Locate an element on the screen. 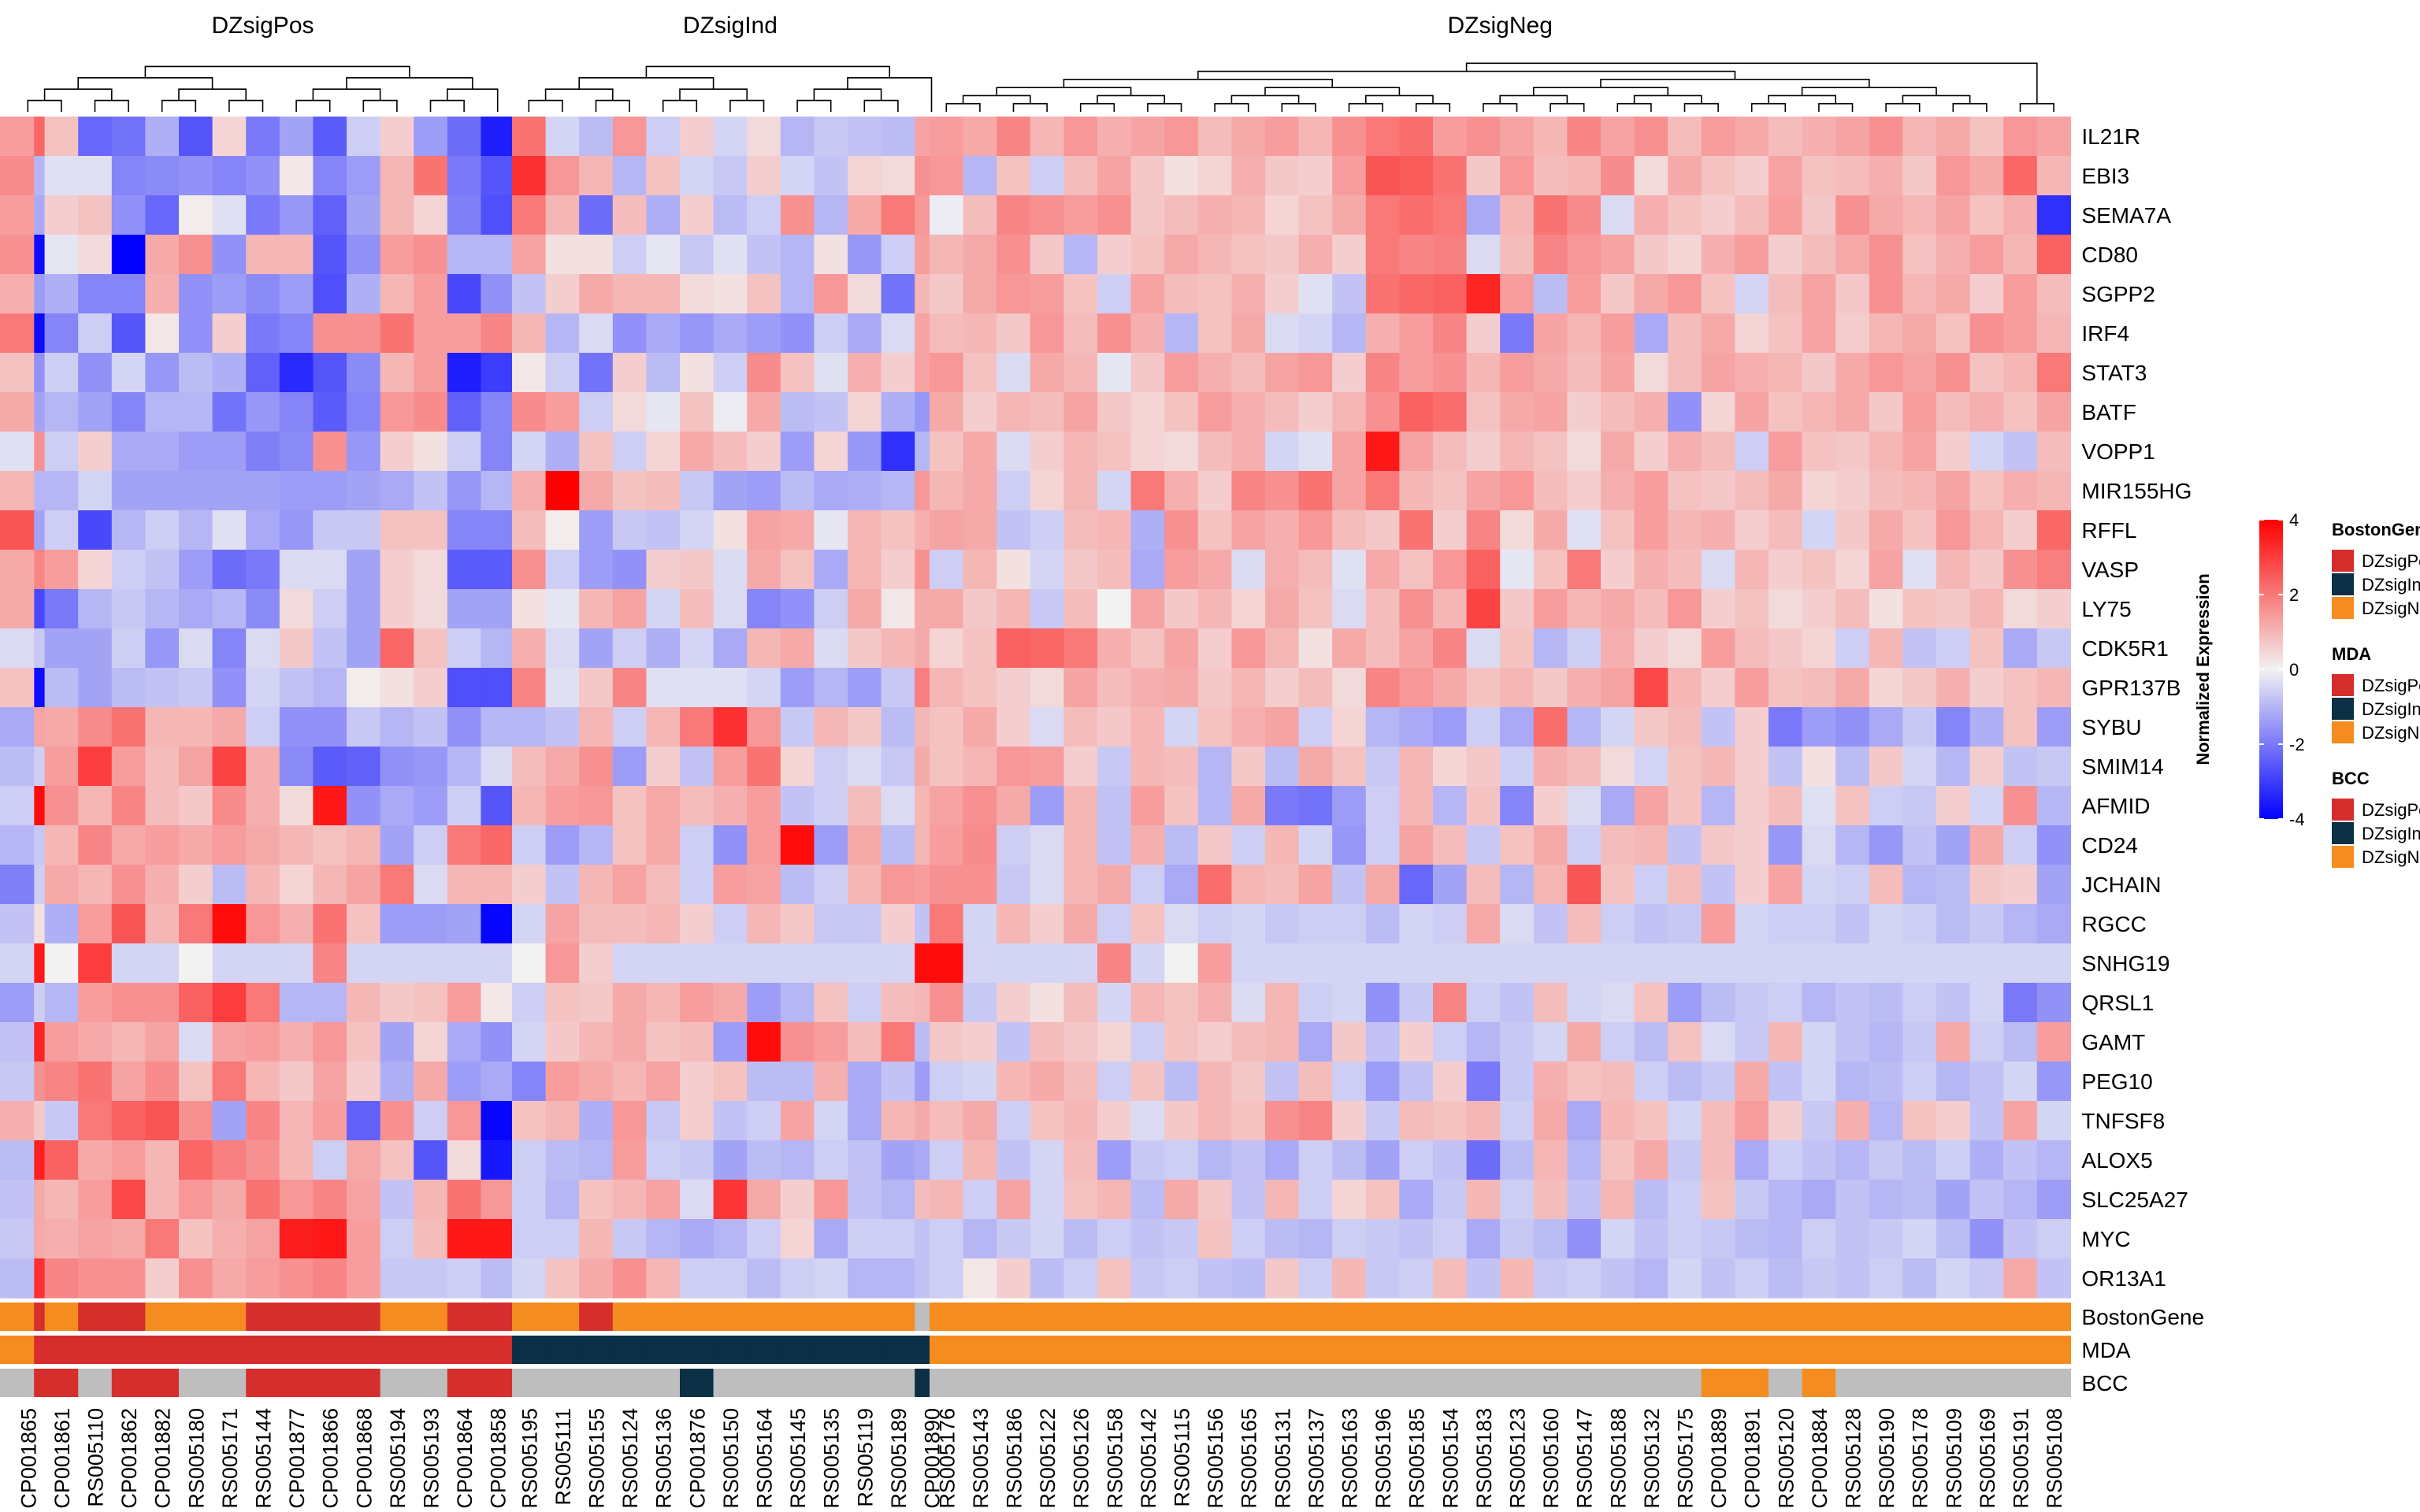  gene-label: OR13A1 is located at coordinates (2123, 1278).